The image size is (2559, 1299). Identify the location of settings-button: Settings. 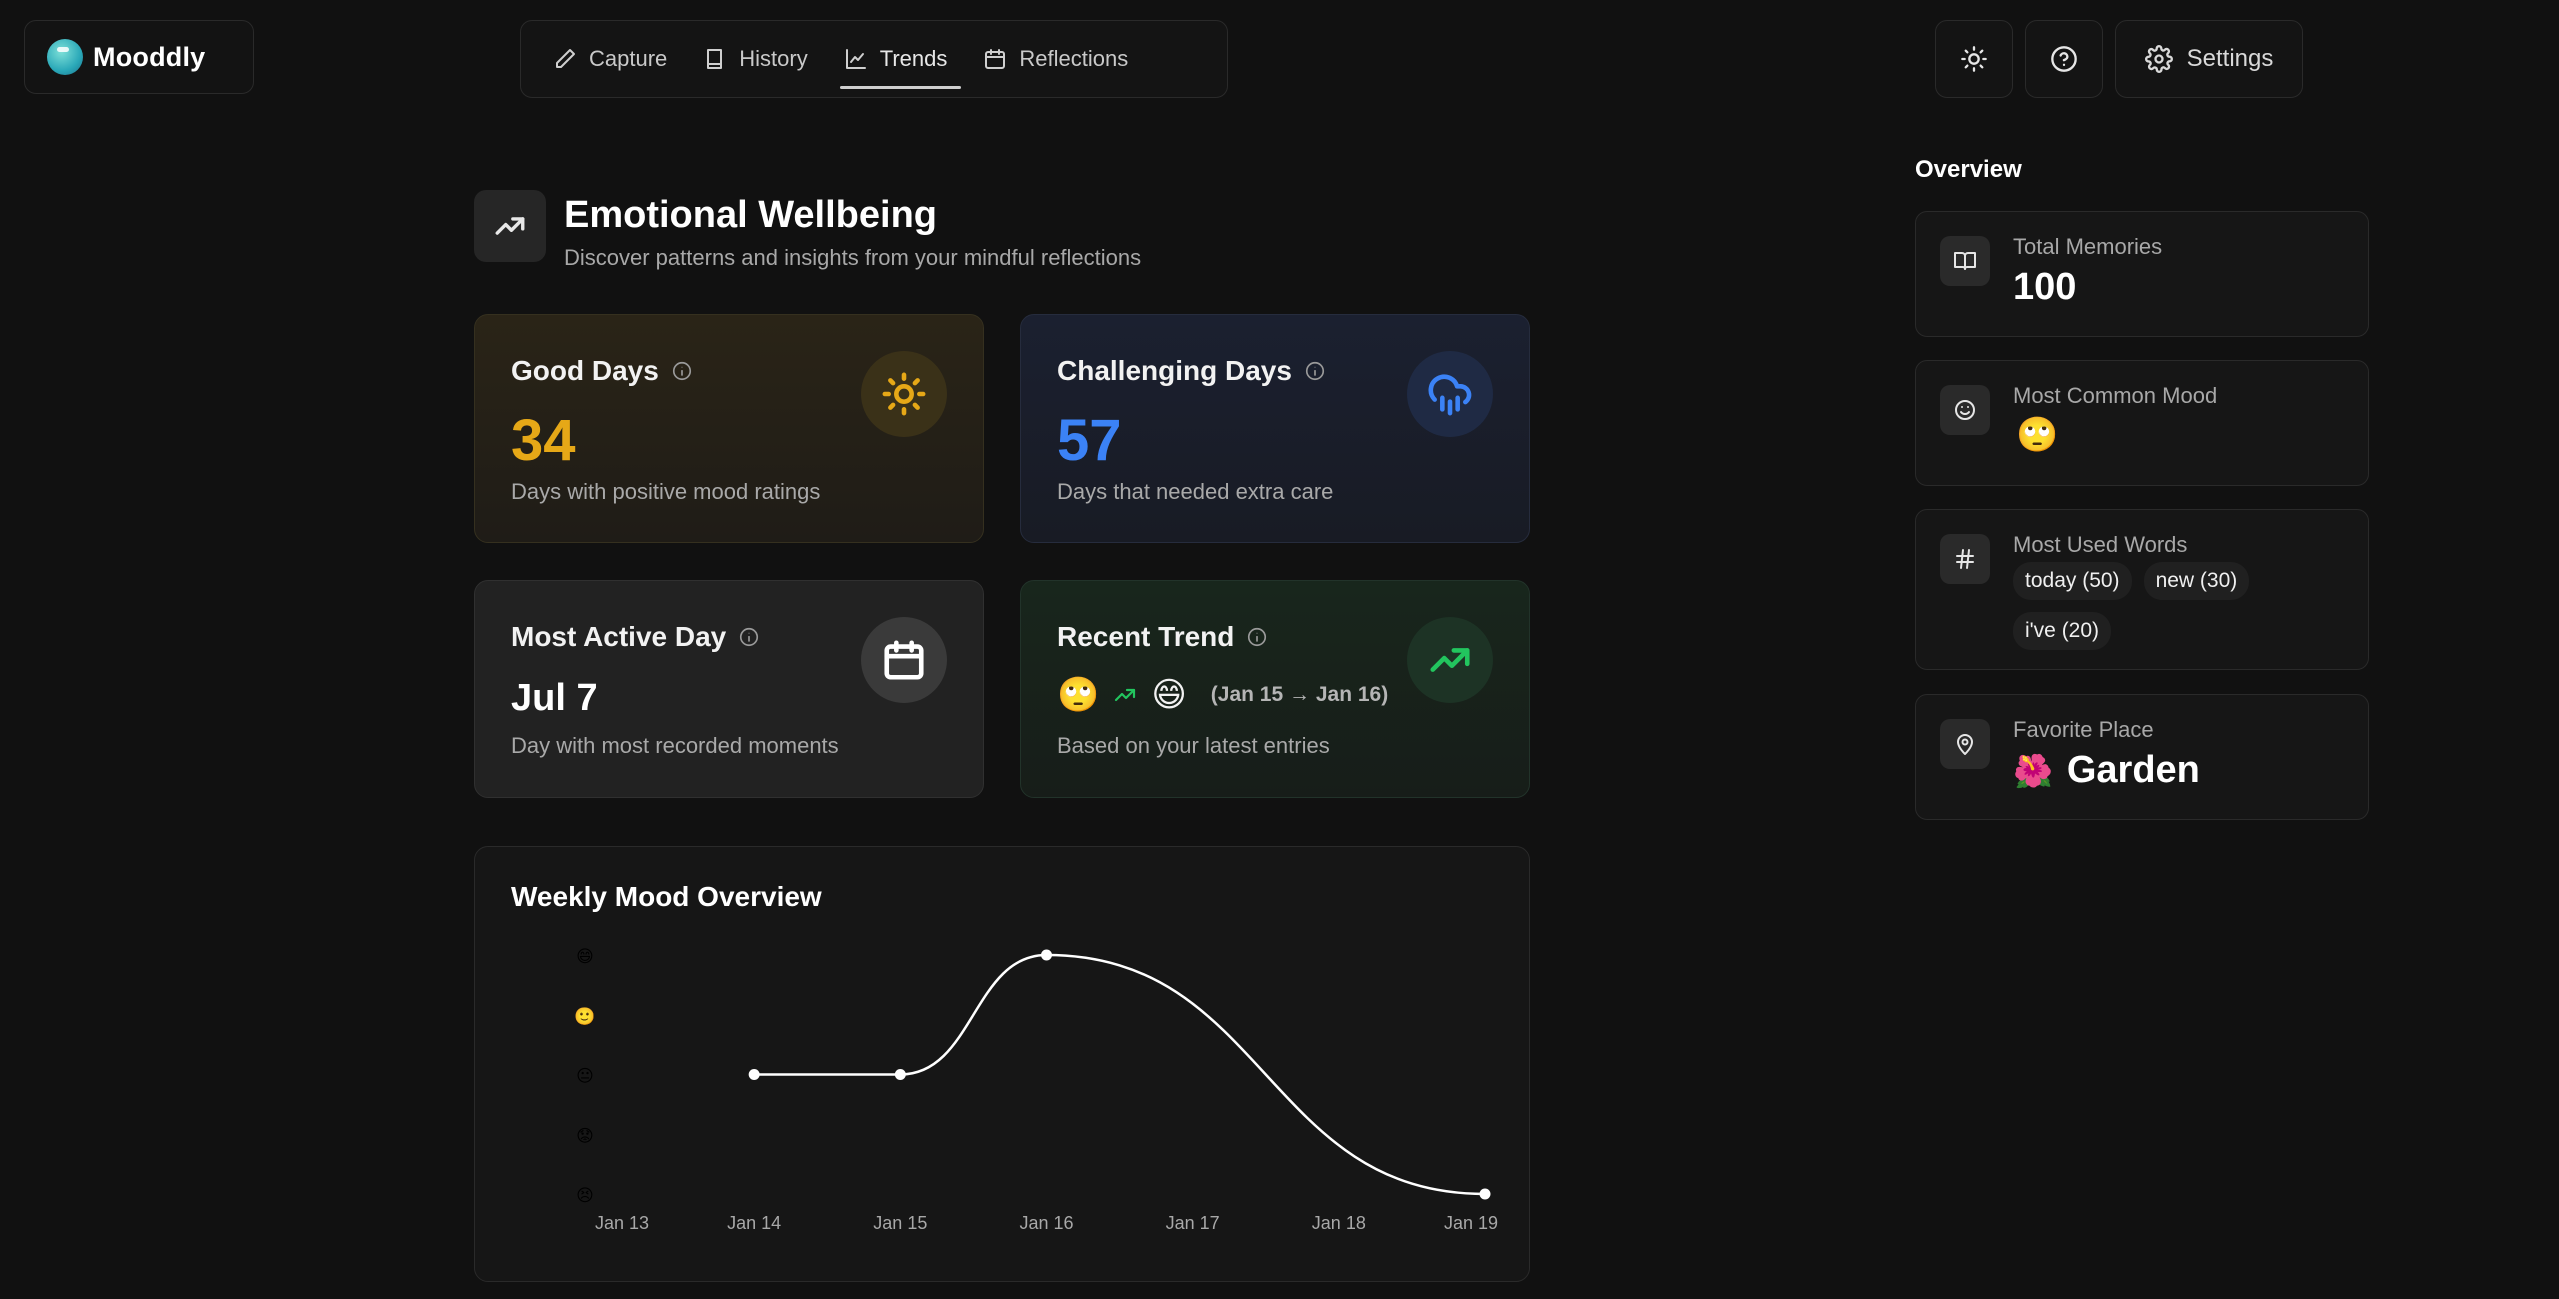
(2209, 59).